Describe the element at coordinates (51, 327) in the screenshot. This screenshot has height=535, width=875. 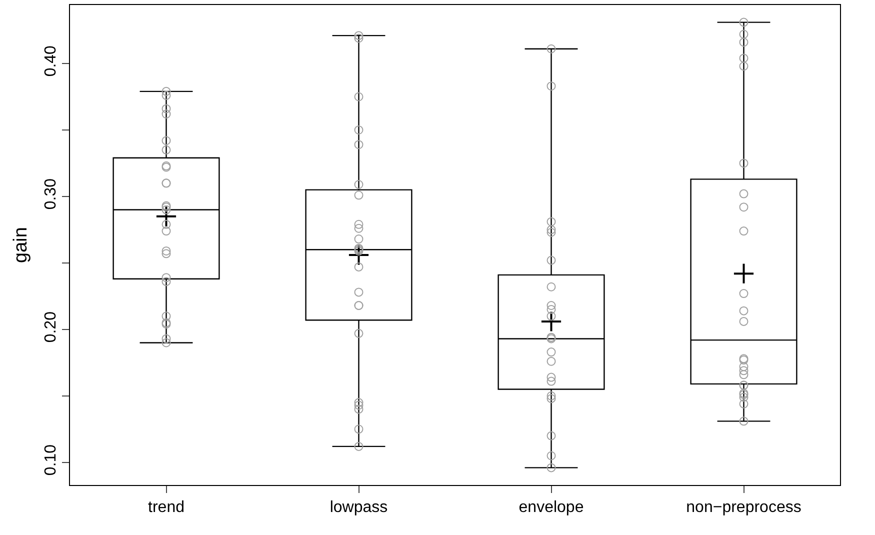
I see `y-tick-label: 0.20` at that location.